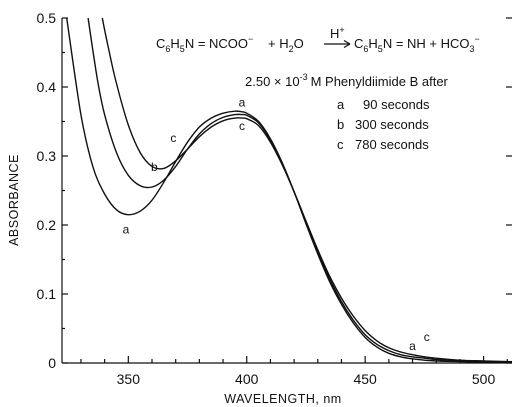 The width and height of the screenshot is (512, 407). Describe the element at coordinates (340, 144) in the screenshot. I see `legend-key-c: c` at that location.